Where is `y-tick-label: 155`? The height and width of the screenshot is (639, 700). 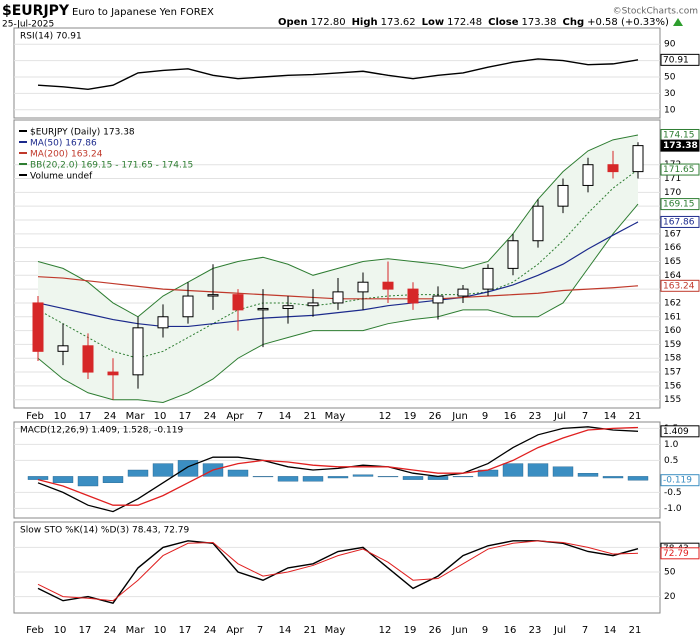
y-tick-label: 155 is located at coordinates (672, 400).